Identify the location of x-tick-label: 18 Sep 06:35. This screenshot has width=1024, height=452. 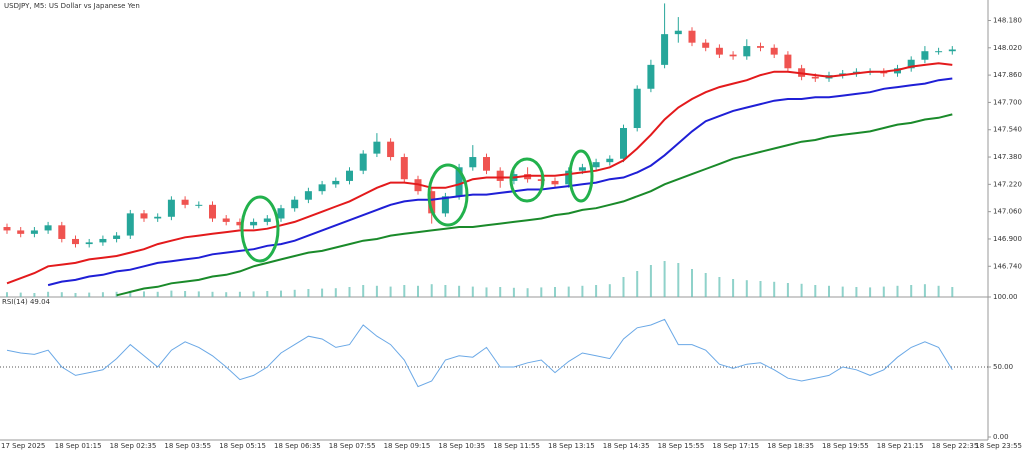
(297, 446).